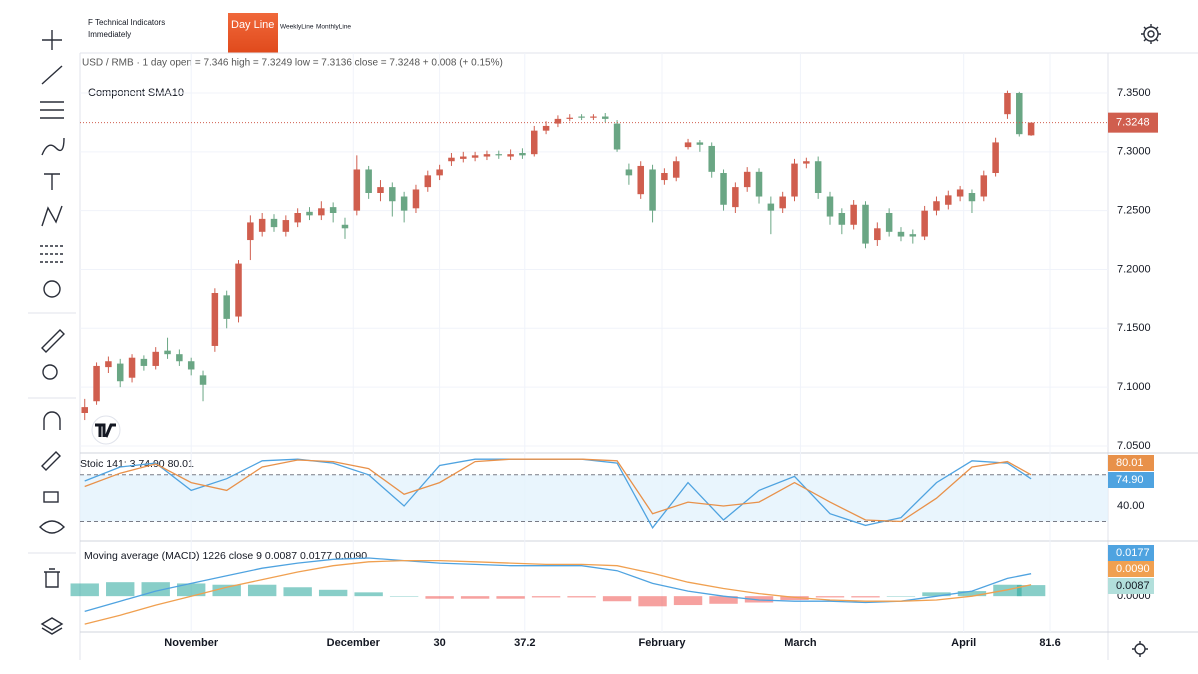  I want to click on forecast-tool, so click(52, 254).